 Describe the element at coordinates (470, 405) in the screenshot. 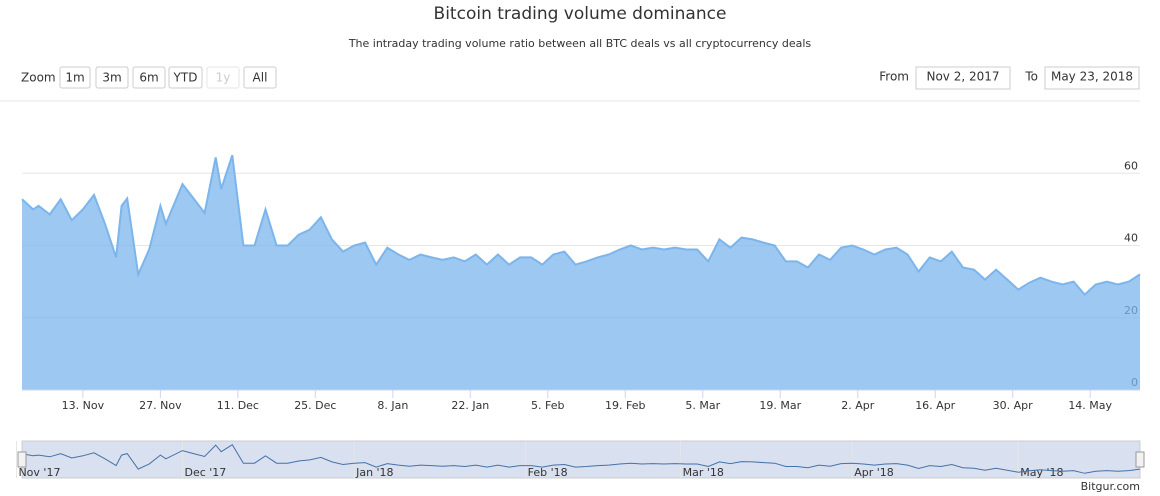

I see `x-tick-label: 22. Jan` at that location.